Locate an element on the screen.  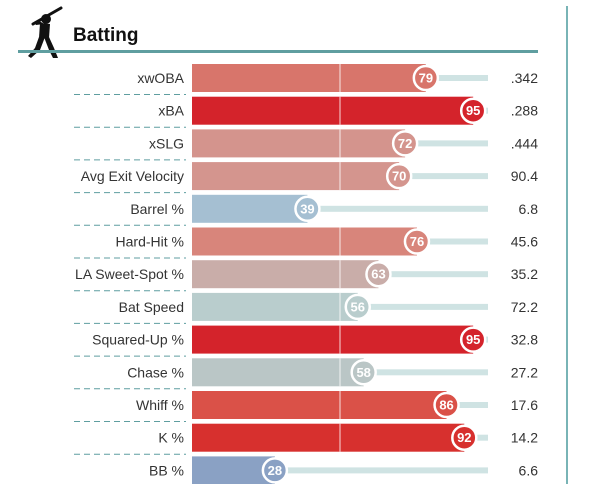
percentile-badge-value: 79 is located at coordinates (426, 78).